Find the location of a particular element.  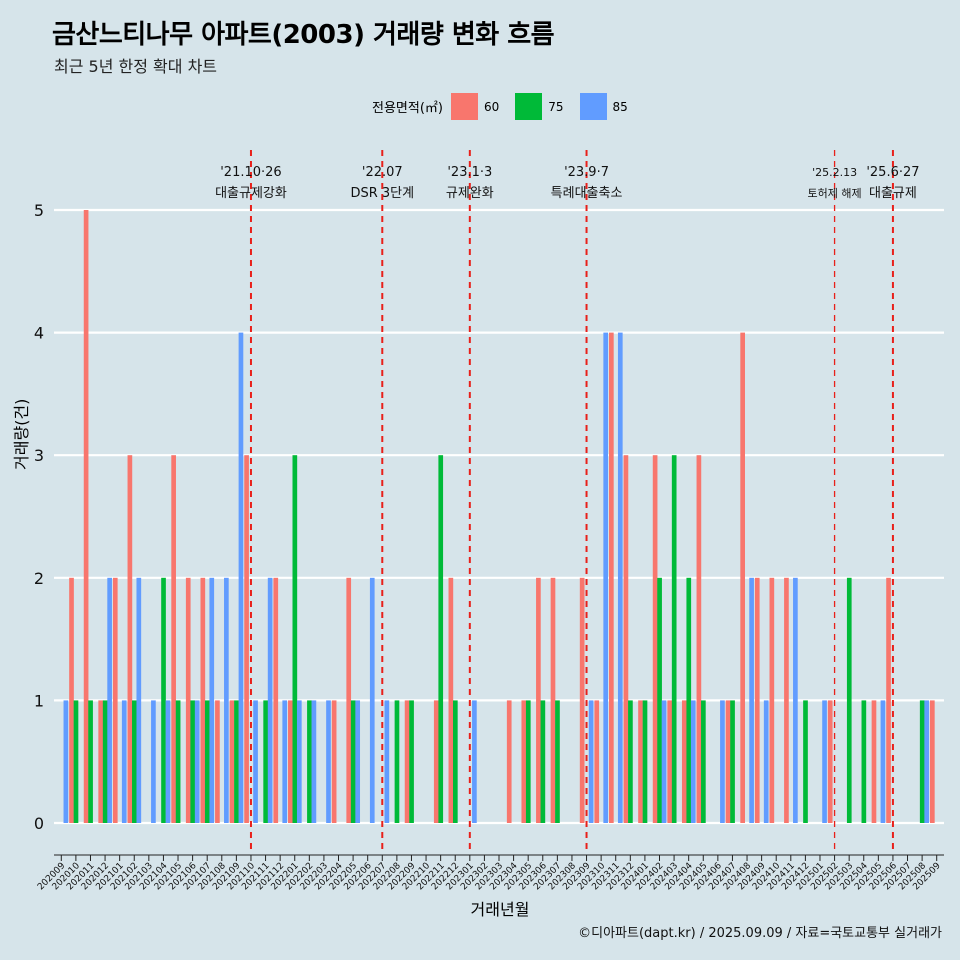

event-date-202110: '21.10·26 is located at coordinates (250, 172).